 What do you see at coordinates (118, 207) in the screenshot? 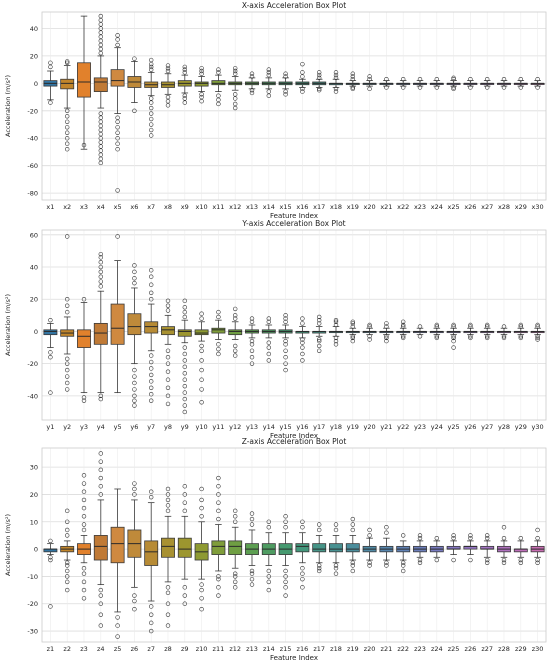
I see `x-tick-label: x5` at bounding box center [118, 207].